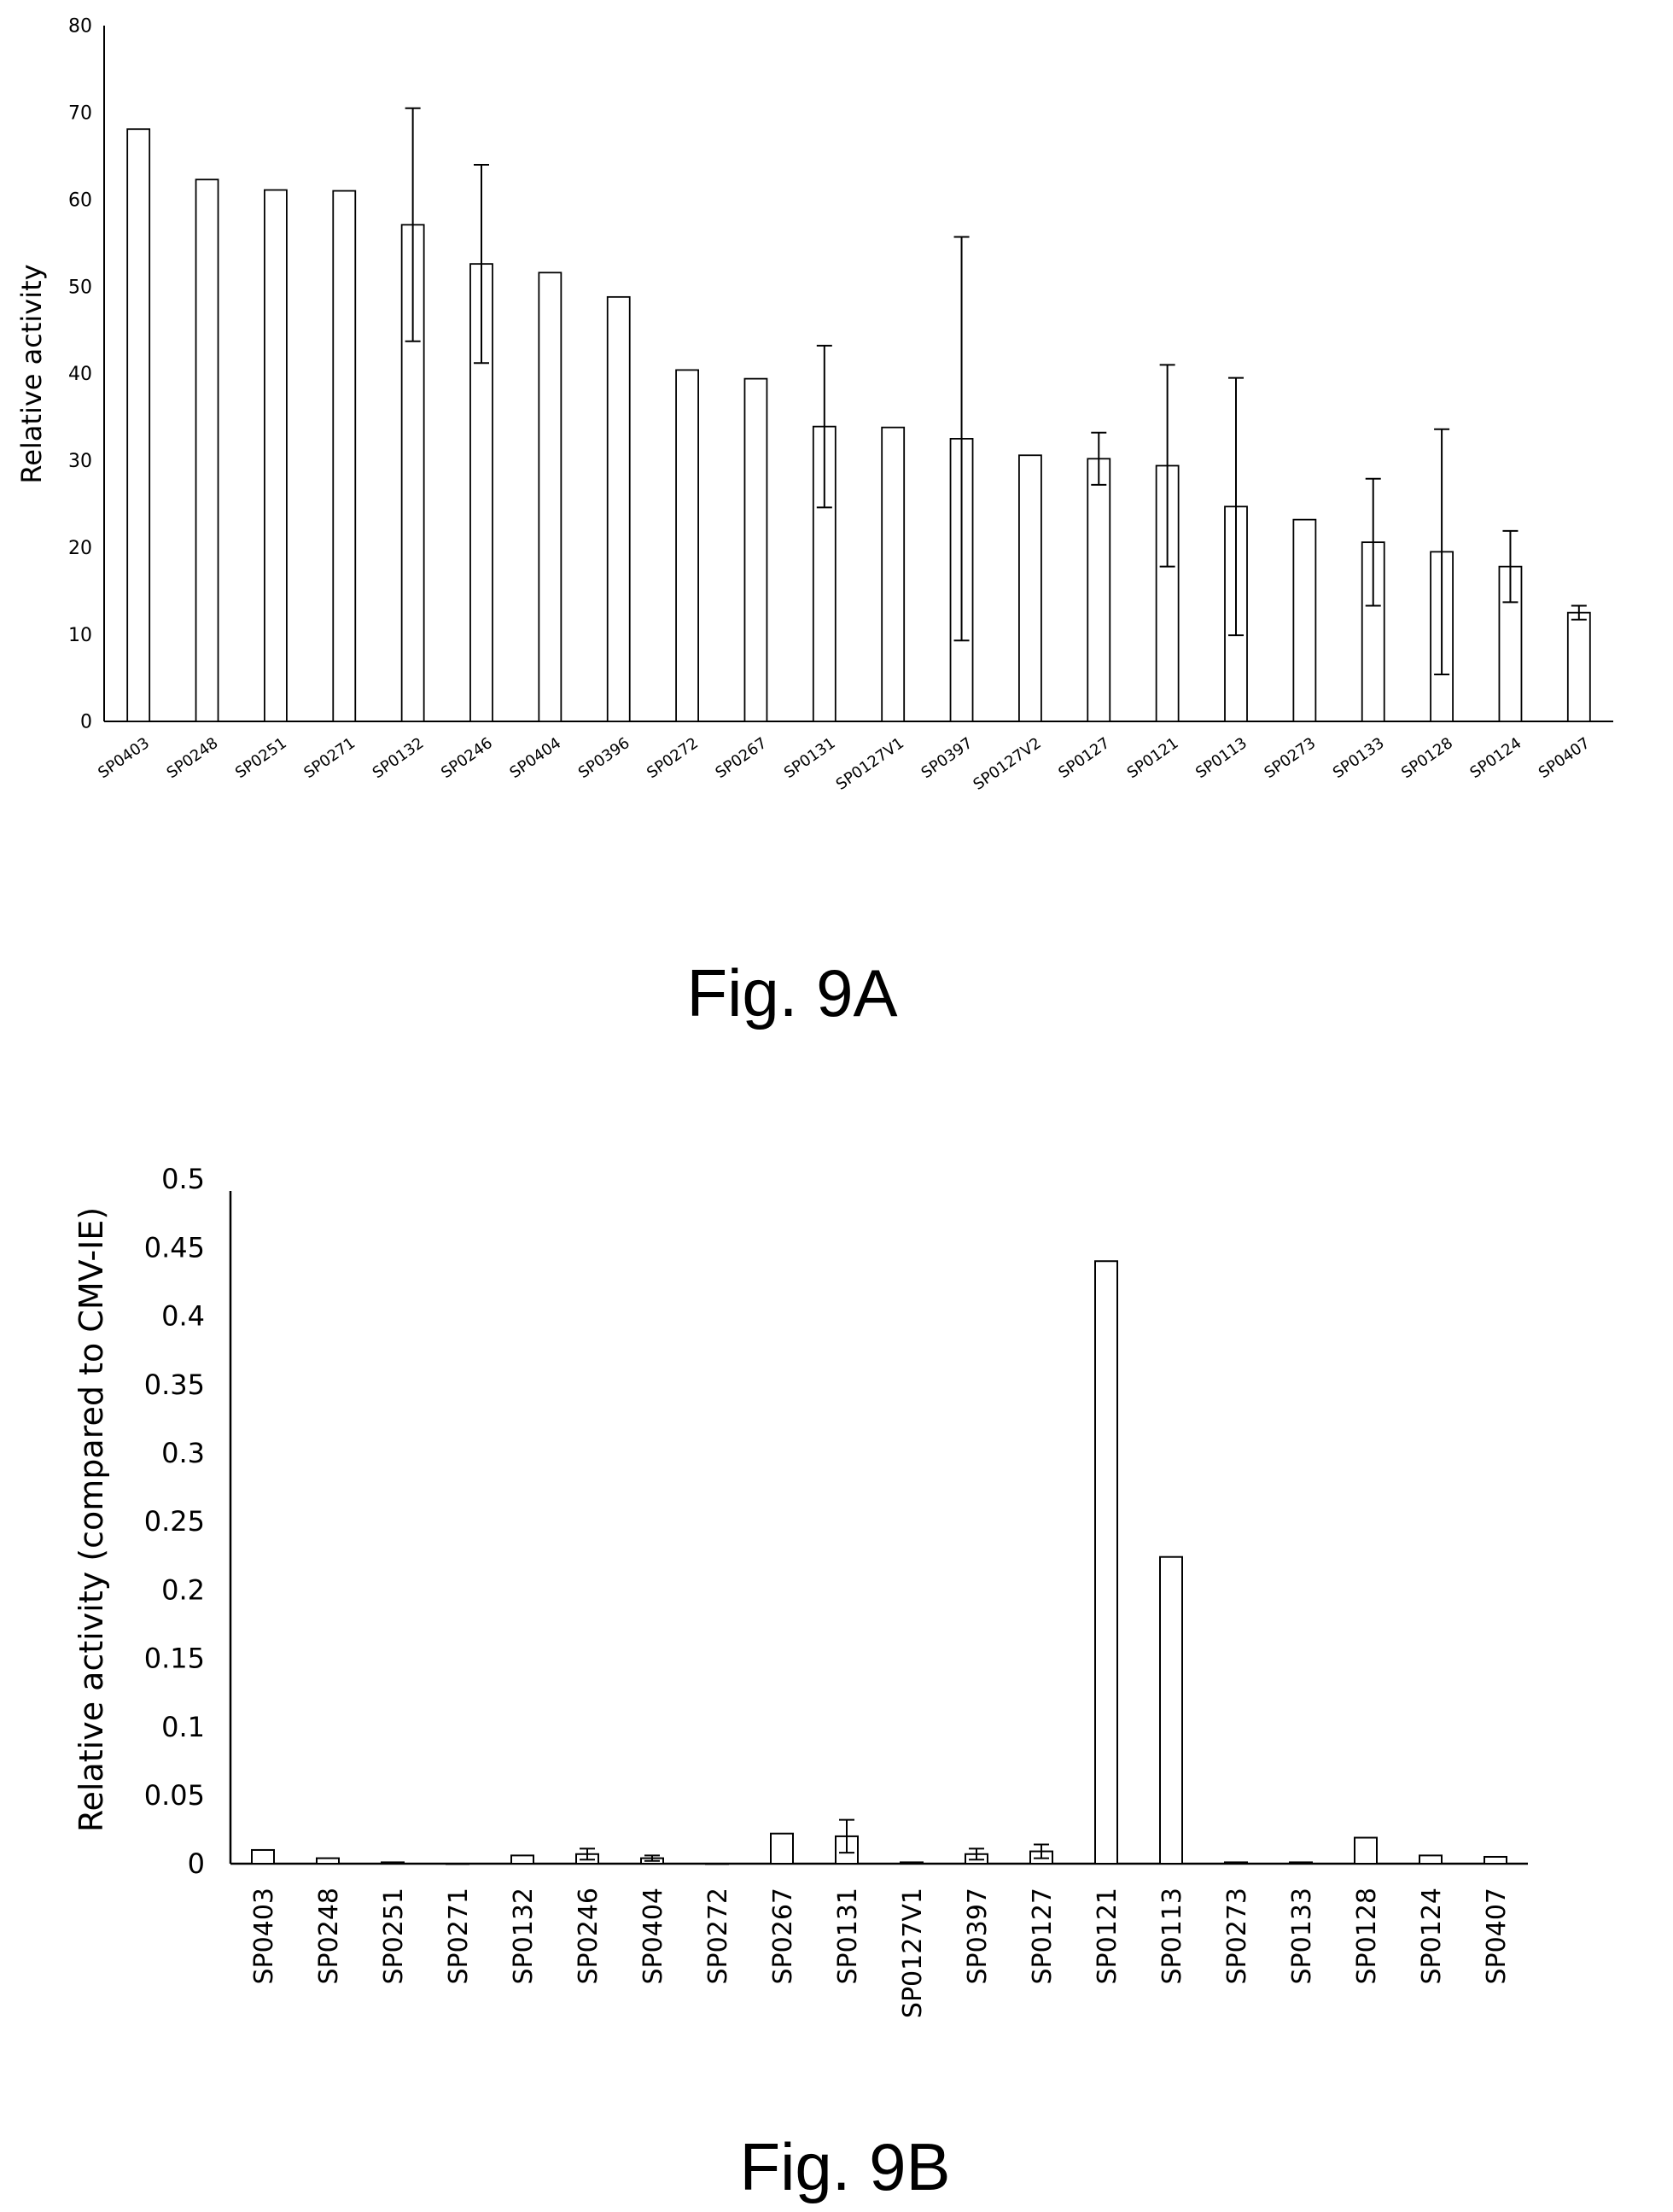 The image size is (1673, 2212). Describe the element at coordinates (329, 1936) in the screenshot. I see `x-tick-label: SP0248` at that location.